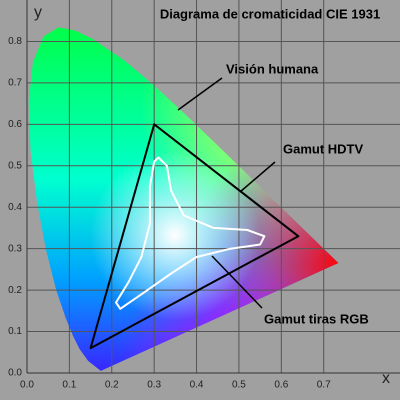 This screenshot has height=400, width=400. I want to click on y-tick-label: 0.1, so click(15, 331).